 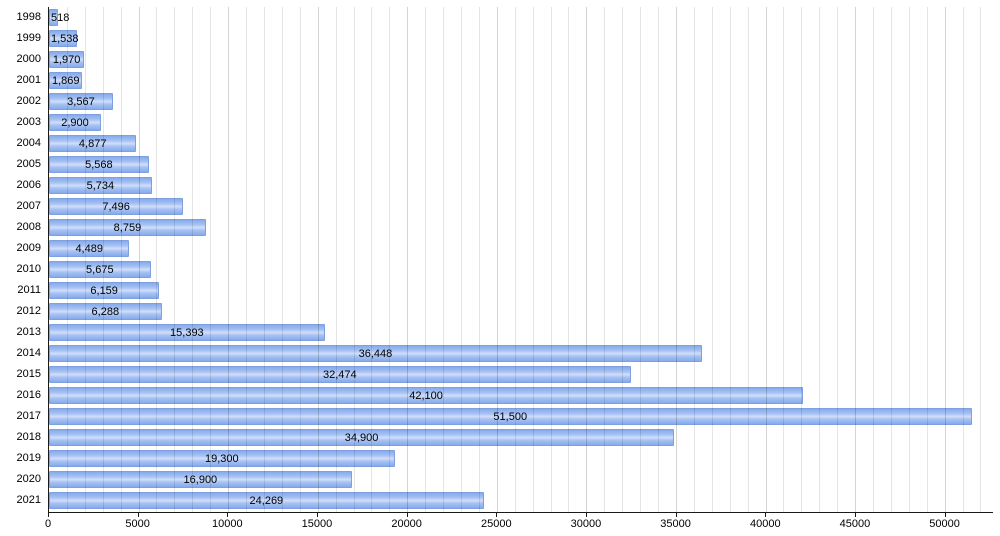 I want to click on year-label: 2018, so click(x=28, y=437).